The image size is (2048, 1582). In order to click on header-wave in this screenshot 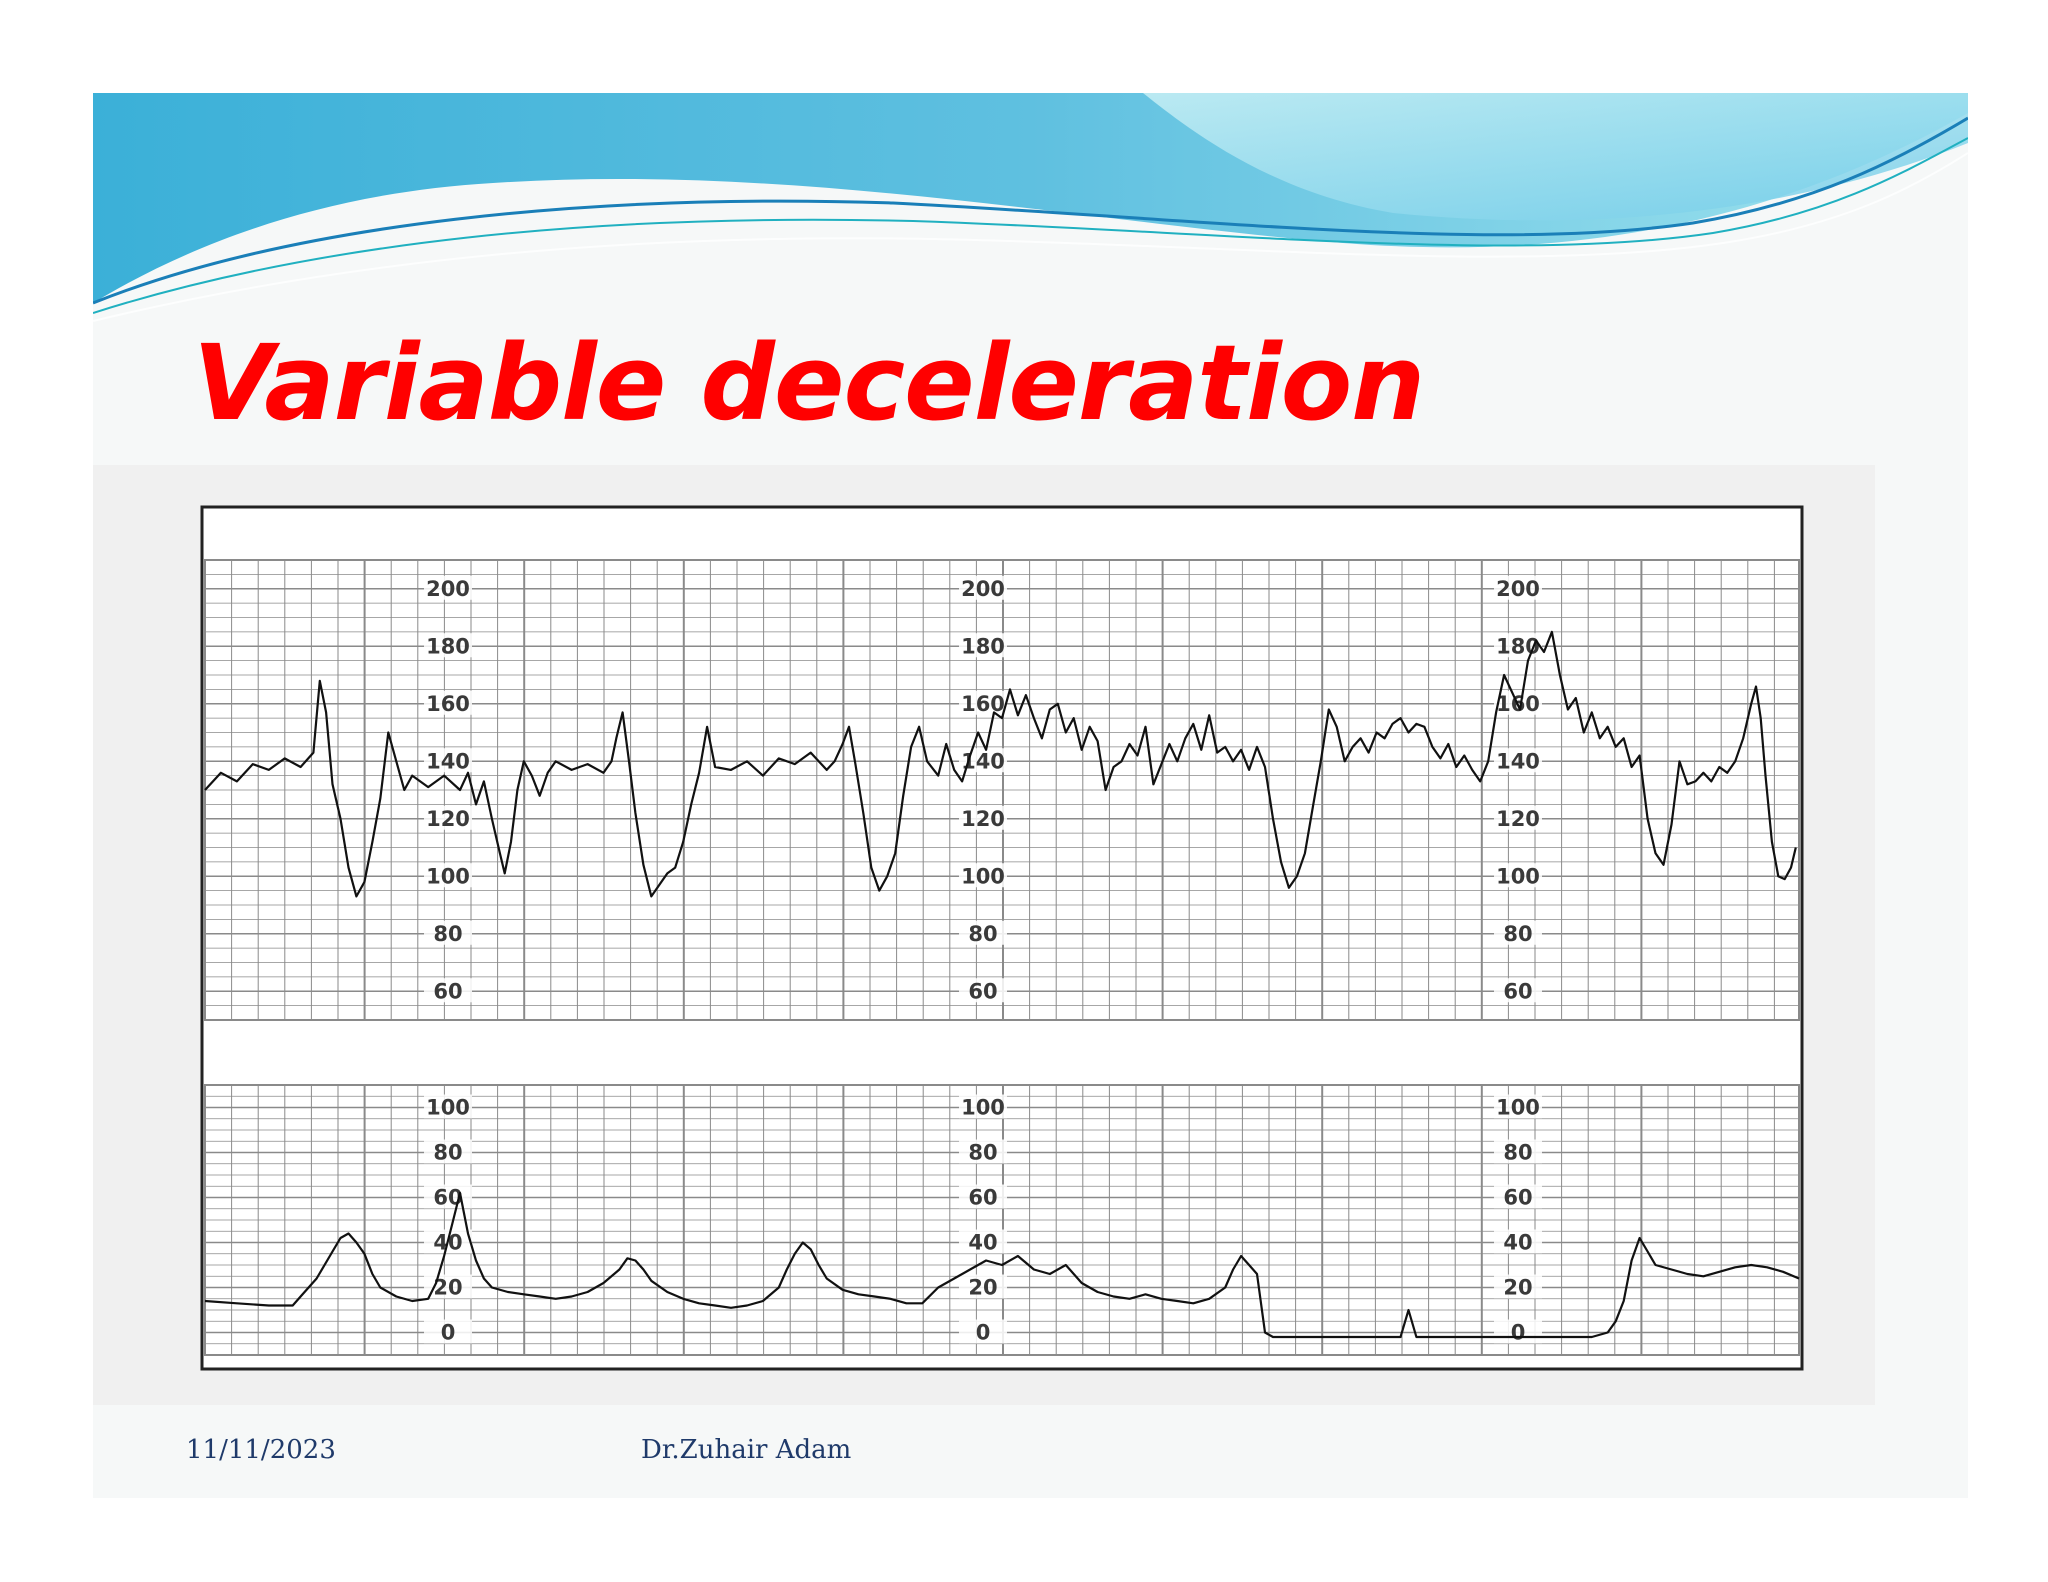, I will do `click(1030, 207)`.